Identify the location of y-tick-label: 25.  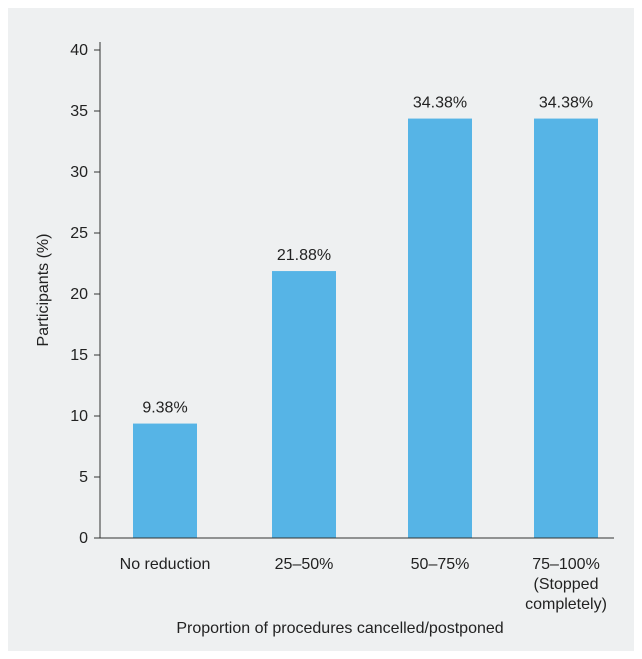
(79, 233).